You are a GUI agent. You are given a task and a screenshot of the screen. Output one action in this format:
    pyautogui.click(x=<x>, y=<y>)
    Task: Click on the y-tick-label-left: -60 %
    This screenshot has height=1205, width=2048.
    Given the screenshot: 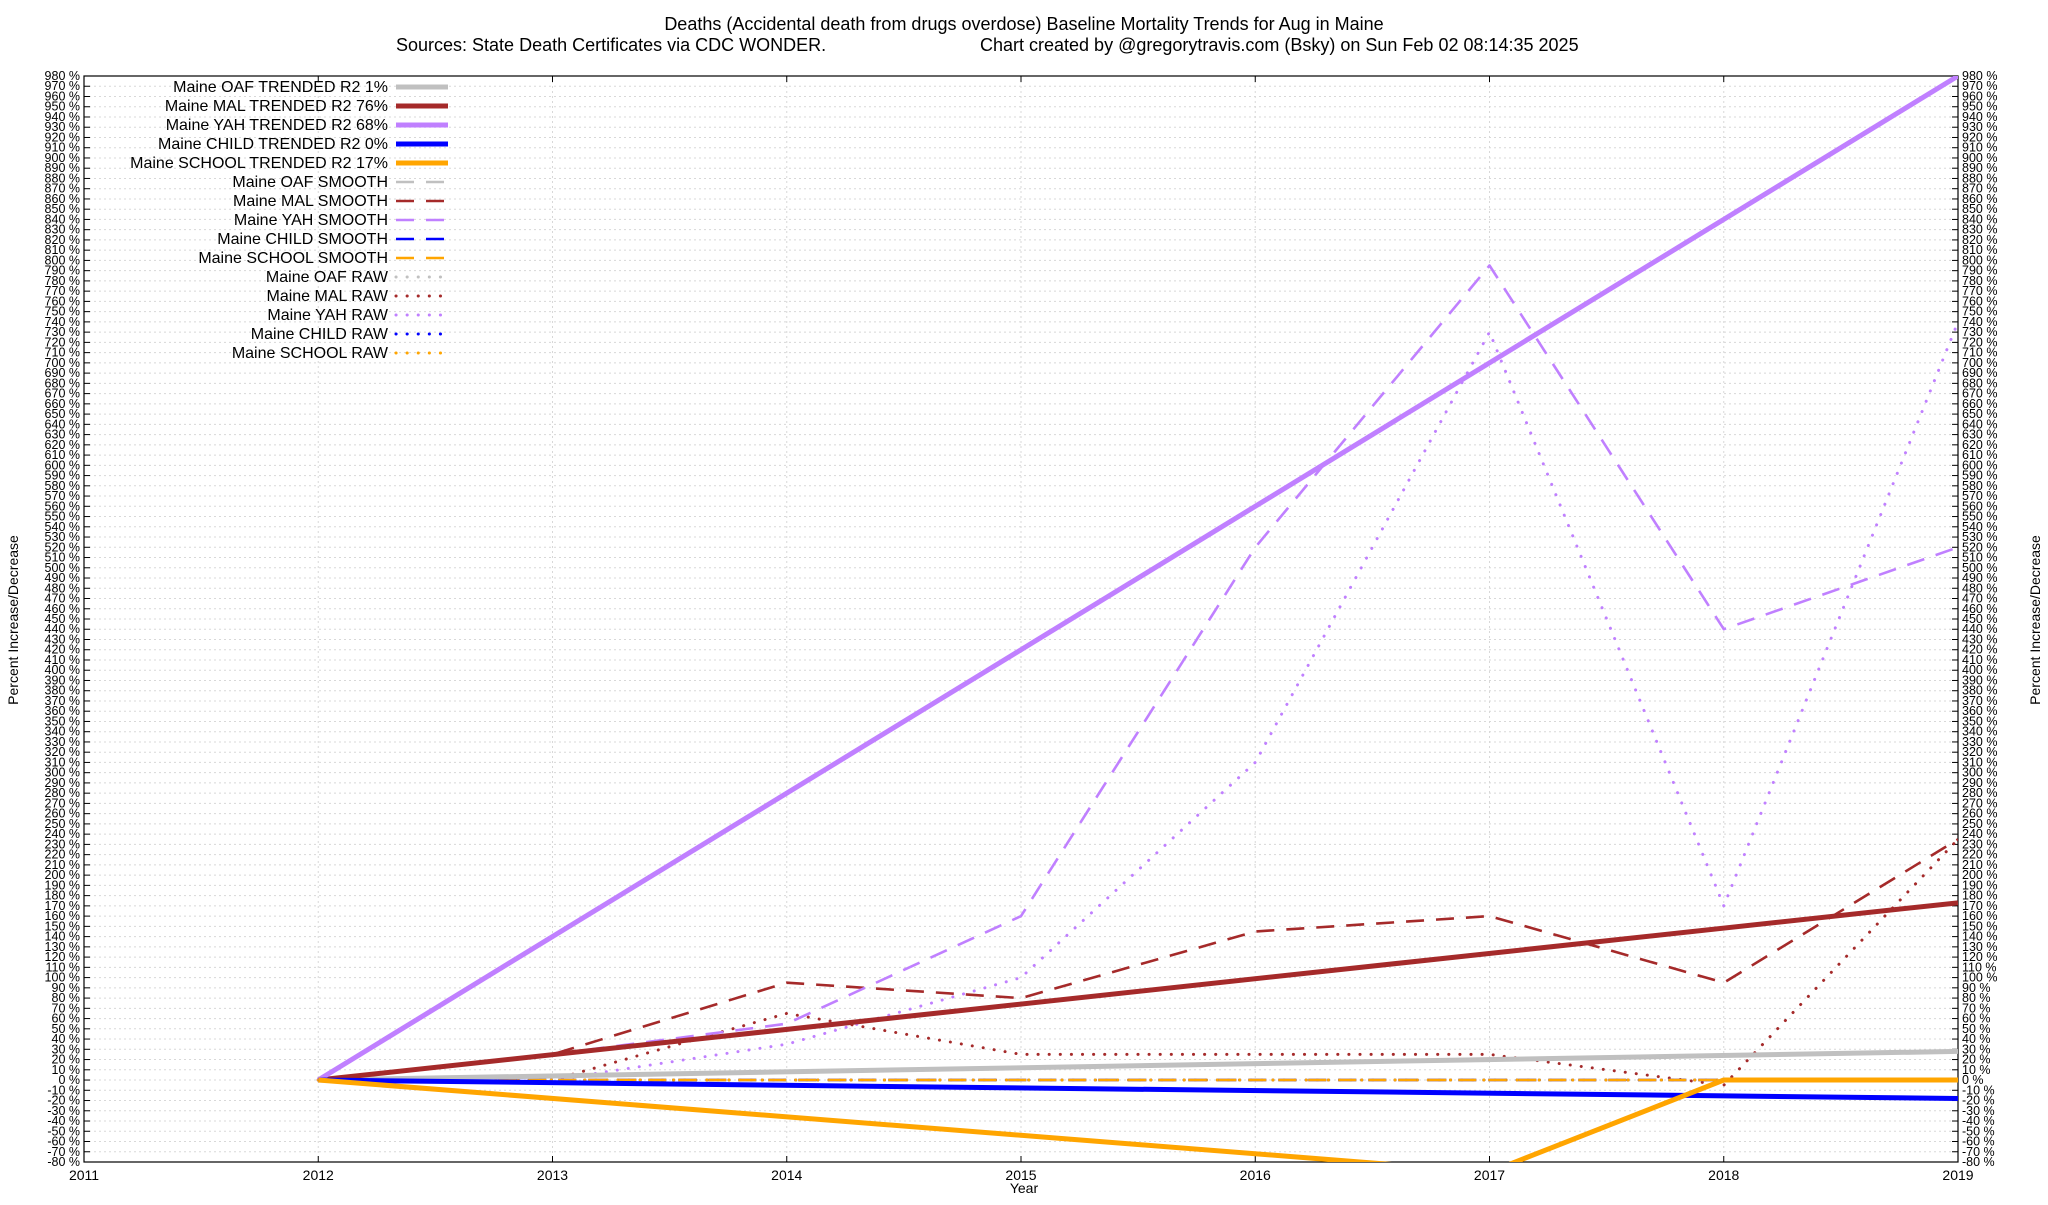 What is the action you would take?
    pyautogui.click(x=63, y=1142)
    